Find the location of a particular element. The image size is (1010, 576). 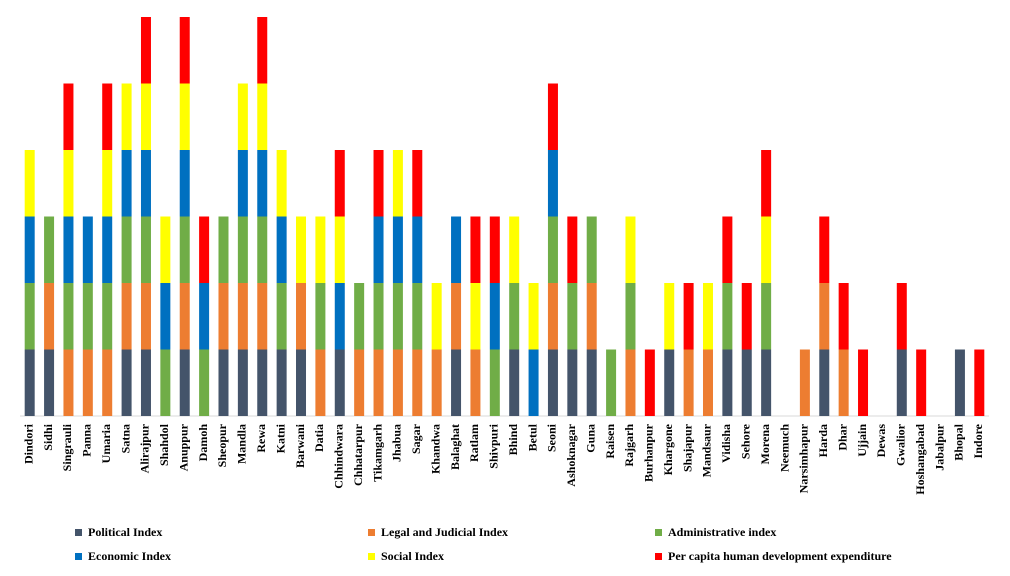

x-tick-label: Burhanpur is located at coordinates (649, 452).